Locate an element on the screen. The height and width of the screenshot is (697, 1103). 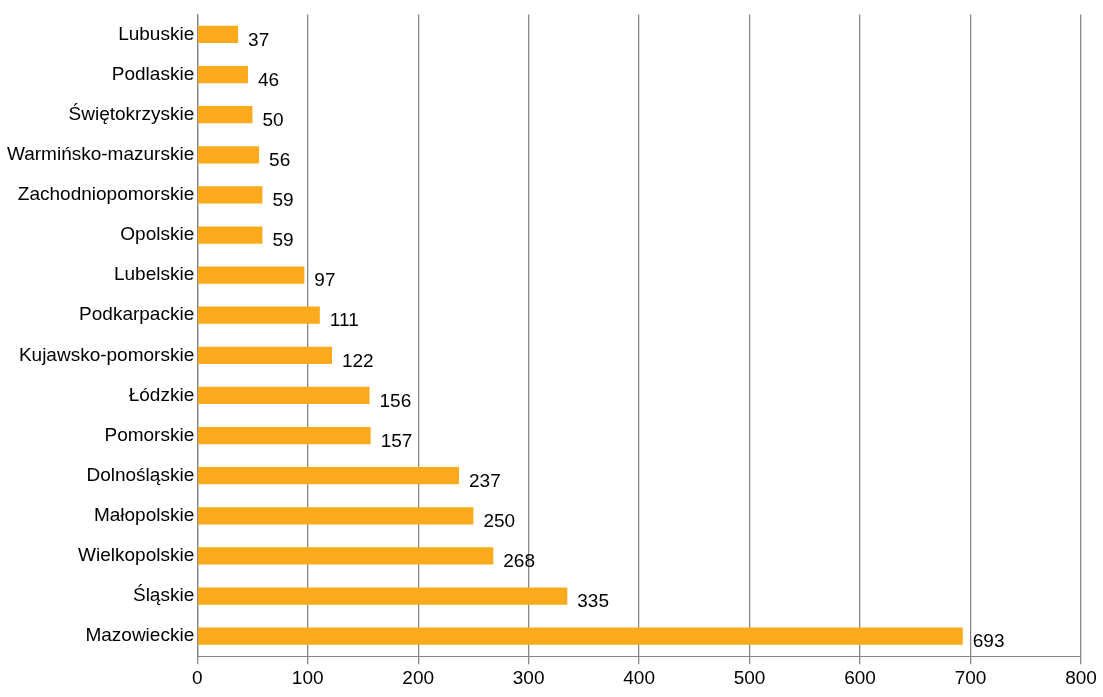
y-tick-label: Mazowieckie is located at coordinates (140, 635).